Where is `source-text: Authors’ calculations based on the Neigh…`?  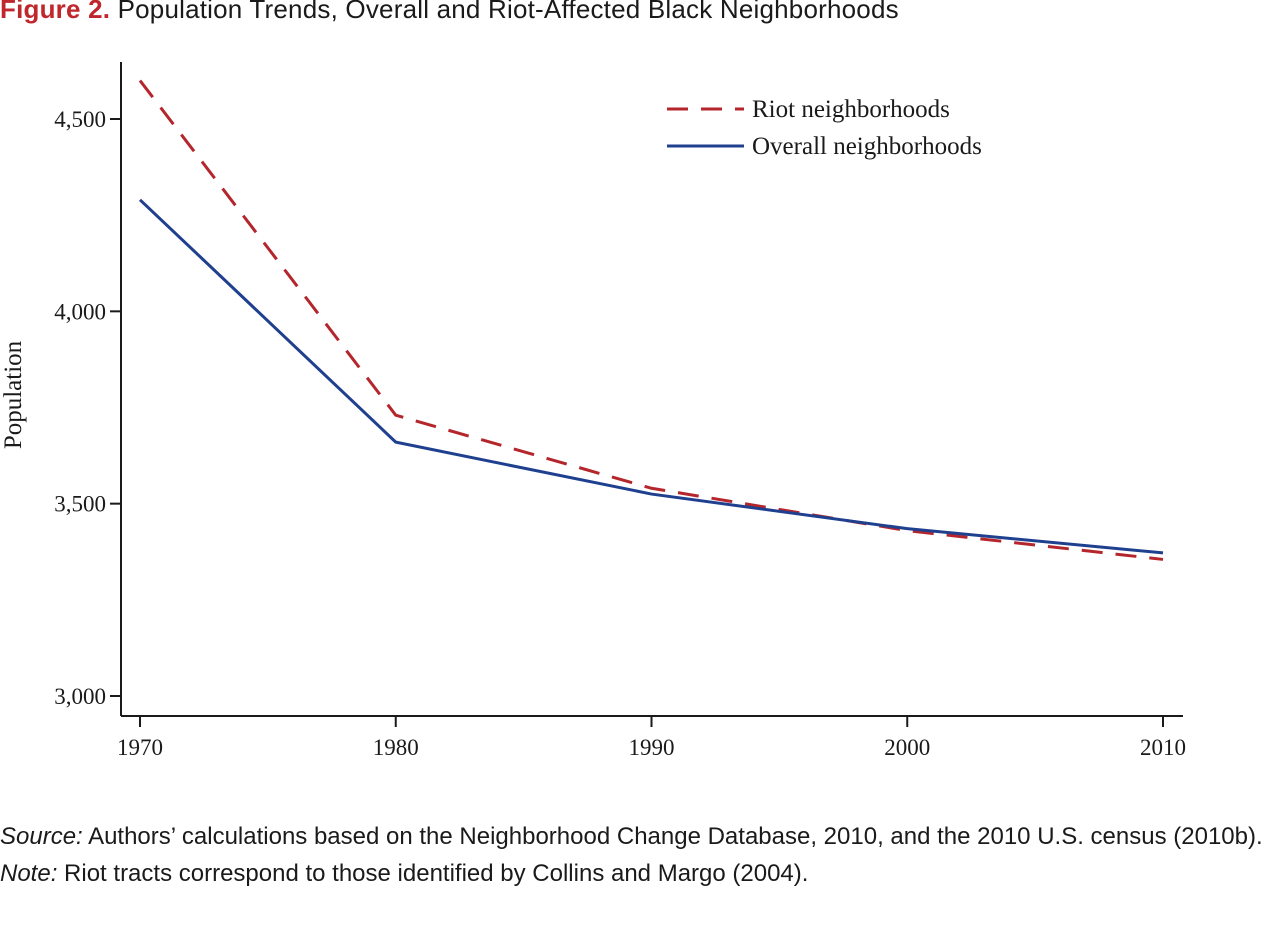 source-text: Authors’ calculations based on the Neigh… is located at coordinates (675, 836).